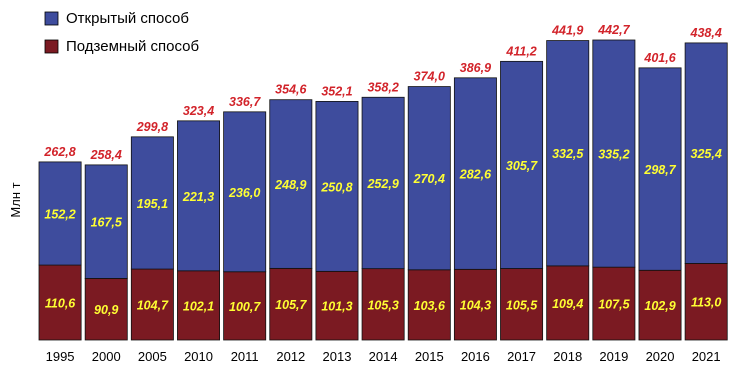 The height and width of the screenshot is (367, 729). I want to click on legend-swatch-underground, so click(51, 46).